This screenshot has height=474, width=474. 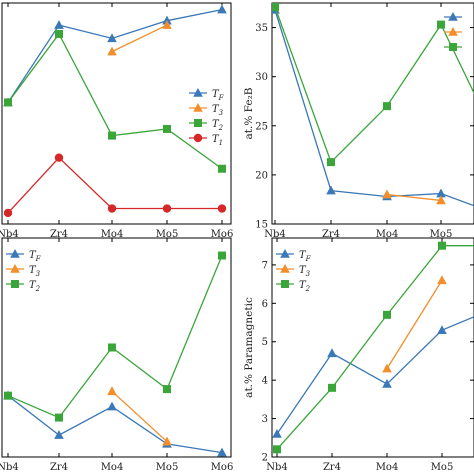 What do you see at coordinates (207, 117) in the screenshot?
I see `legend: TF T3 T2 T1` at bounding box center [207, 117].